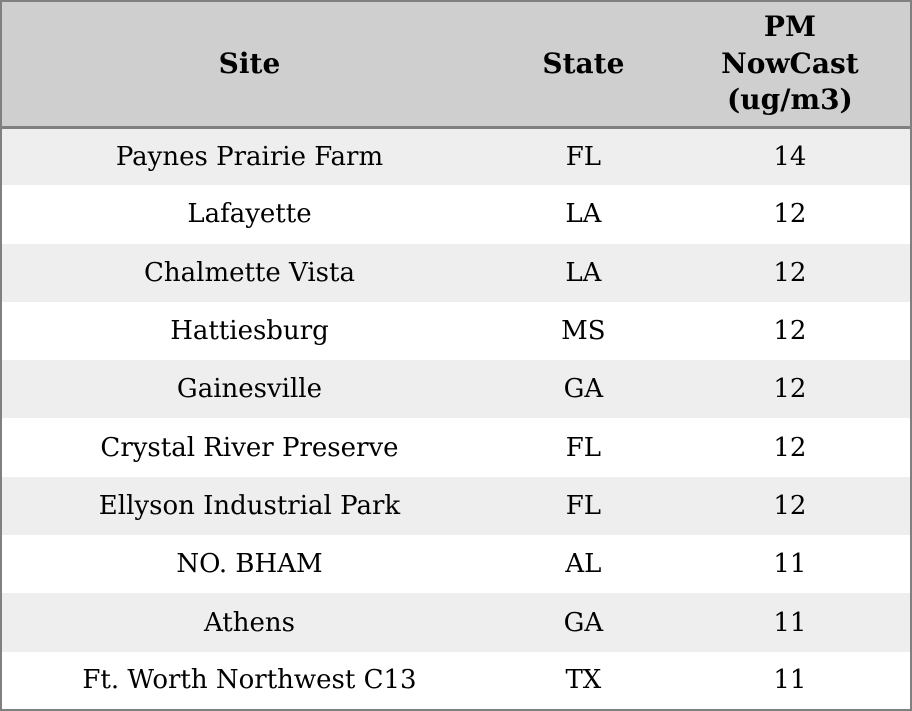 Image resolution: width=912 pixels, height=711 pixels. Describe the element at coordinates (249, 564) in the screenshot. I see `site-cell: NO. BHAM` at that location.